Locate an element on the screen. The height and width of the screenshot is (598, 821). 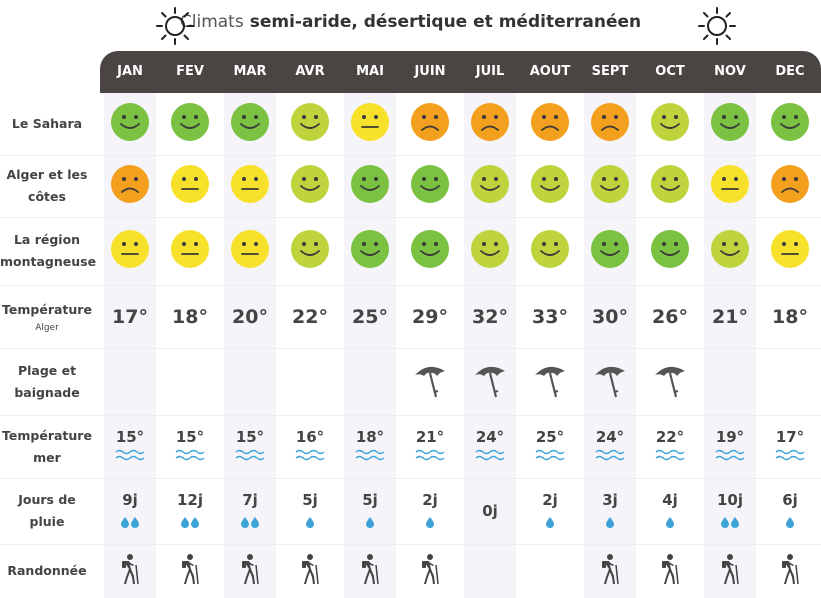
month-label-aout: AOUT is located at coordinates (550, 71).